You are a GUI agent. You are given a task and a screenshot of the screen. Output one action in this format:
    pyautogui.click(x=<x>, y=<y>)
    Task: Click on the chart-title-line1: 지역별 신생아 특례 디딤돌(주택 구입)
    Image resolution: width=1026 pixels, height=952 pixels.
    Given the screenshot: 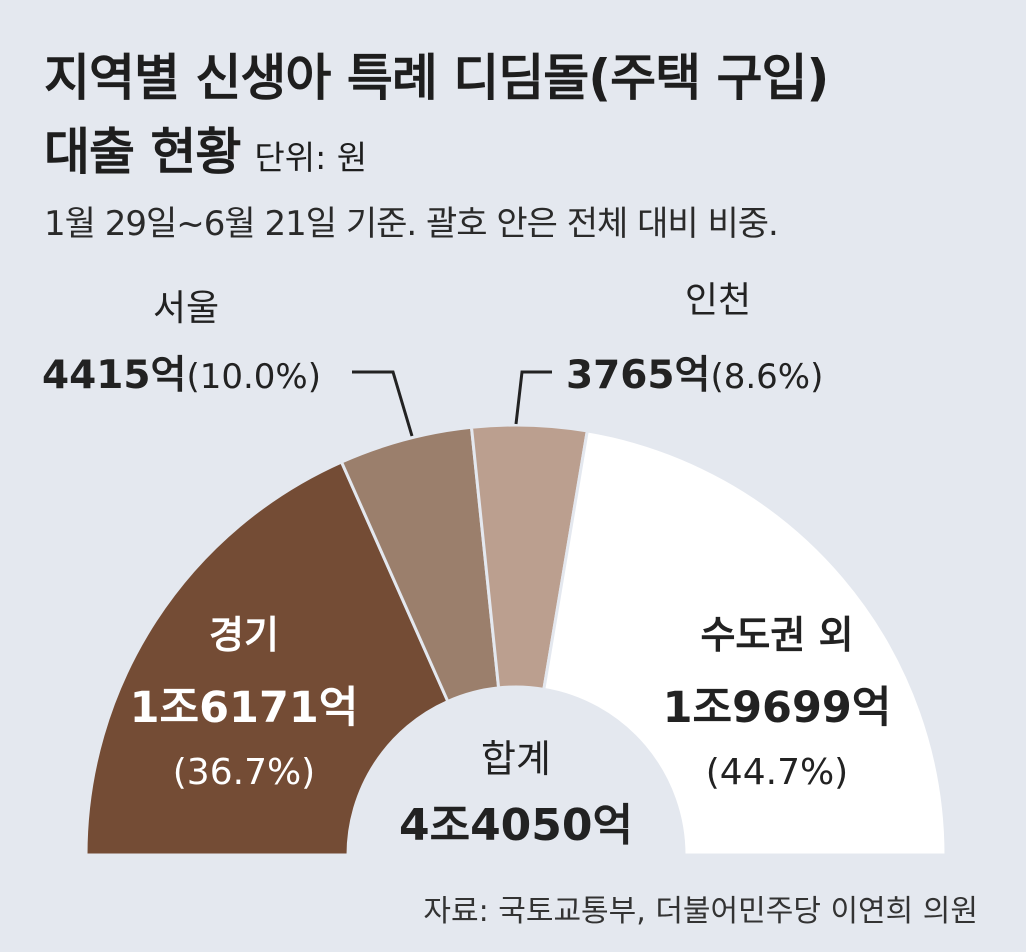 What is the action you would take?
    pyautogui.click(x=436, y=78)
    